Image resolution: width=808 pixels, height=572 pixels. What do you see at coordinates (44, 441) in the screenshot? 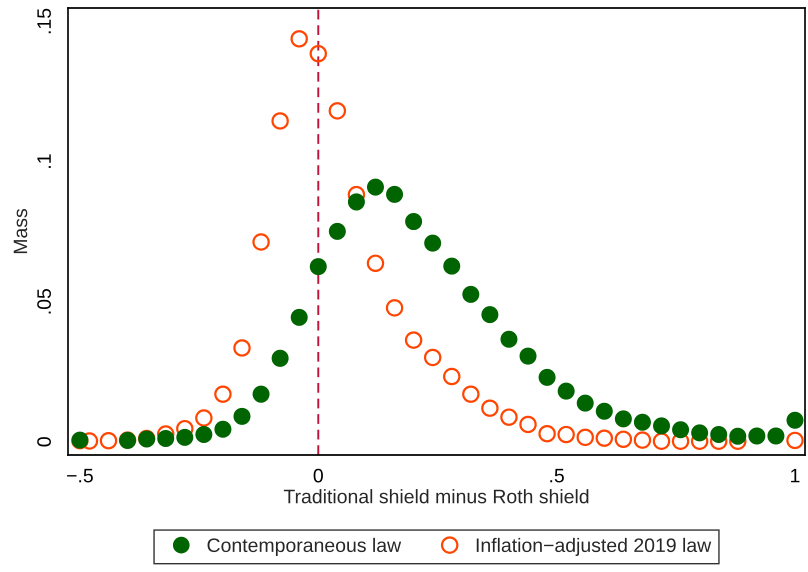
I see `y-tick-label: 0` at bounding box center [44, 441].